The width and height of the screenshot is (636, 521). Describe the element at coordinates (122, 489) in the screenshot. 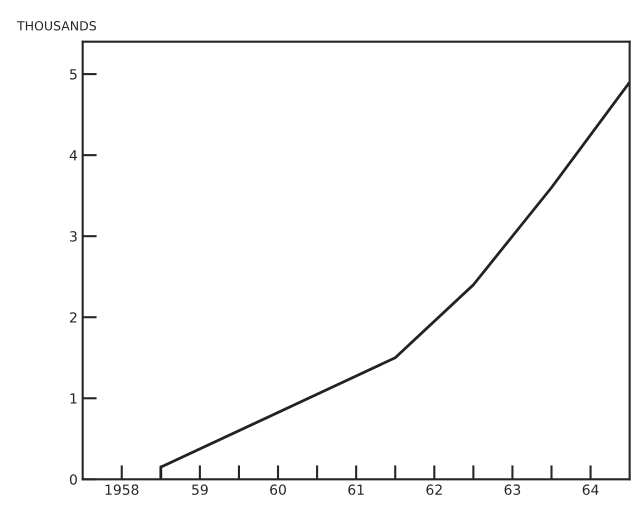

I see `x-tick-label: 1958` at that location.